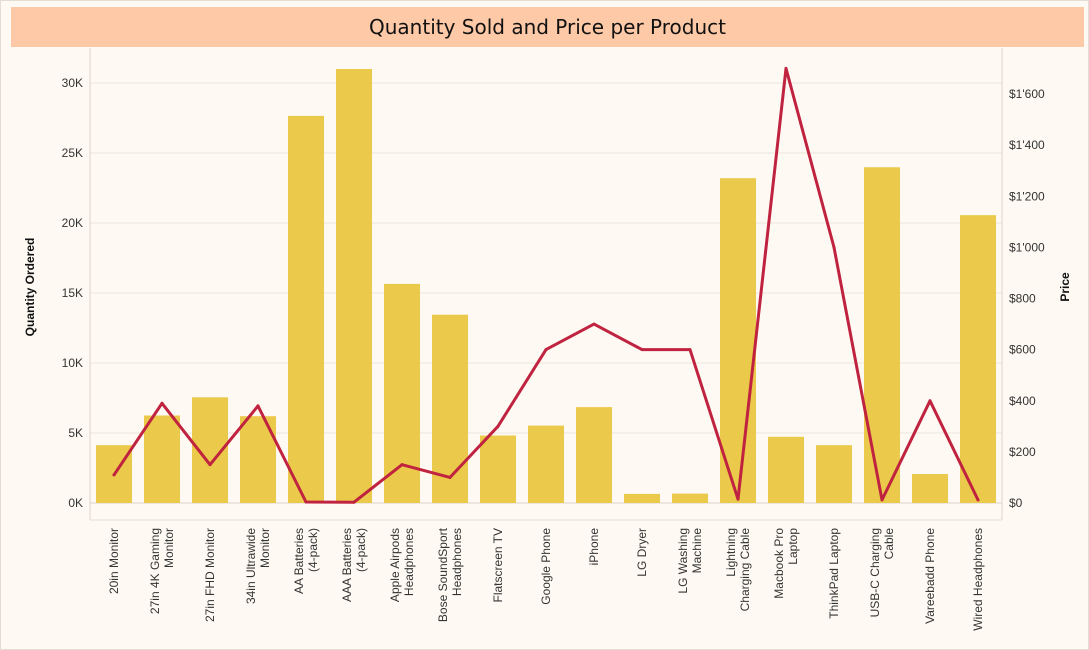  What do you see at coordinates (75, 503) in the screenshot?
I see `y-tick-label: 0K` at bounding box center [75, 503].